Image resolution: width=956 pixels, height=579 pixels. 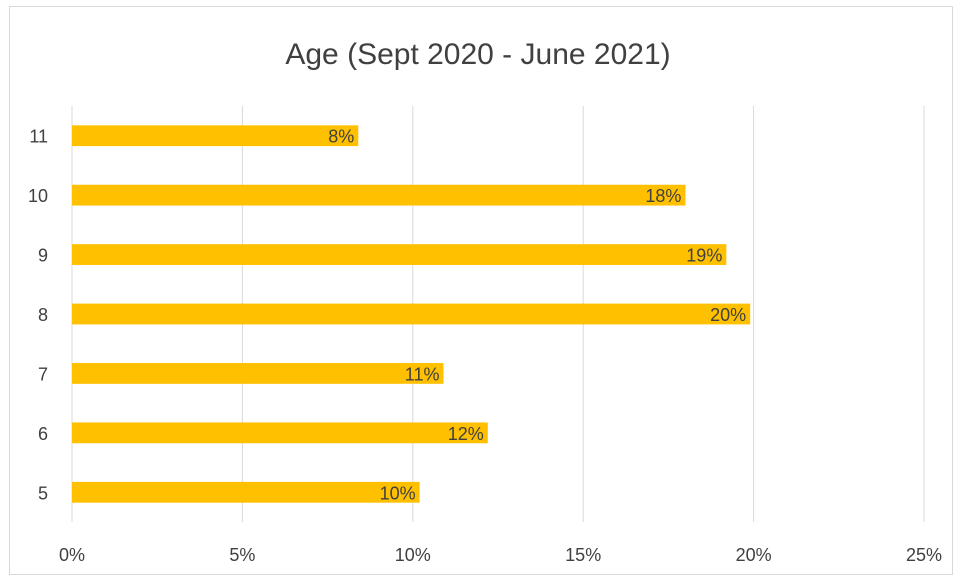 What do you see at coordinates (398, 493) in the screenshot?
I see `data-label: 10%` at bounding box center [398, 493].